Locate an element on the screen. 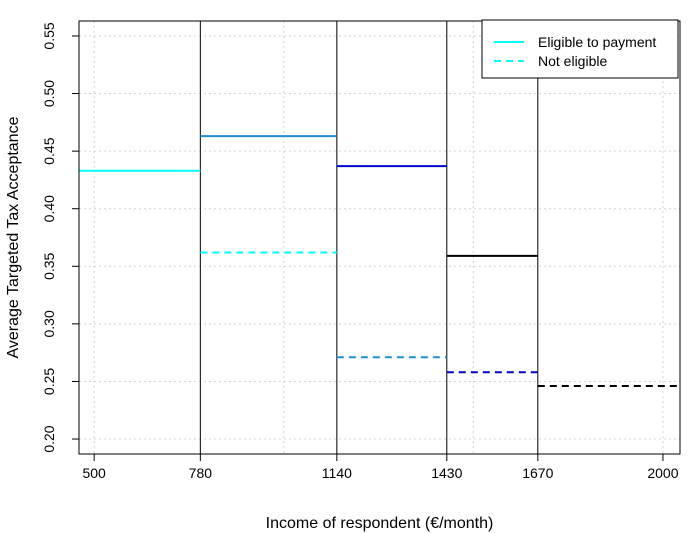 This screenshot has width=700, height=533. legend: Eligible to payment Not eligible is located at coordinates (580, 49).